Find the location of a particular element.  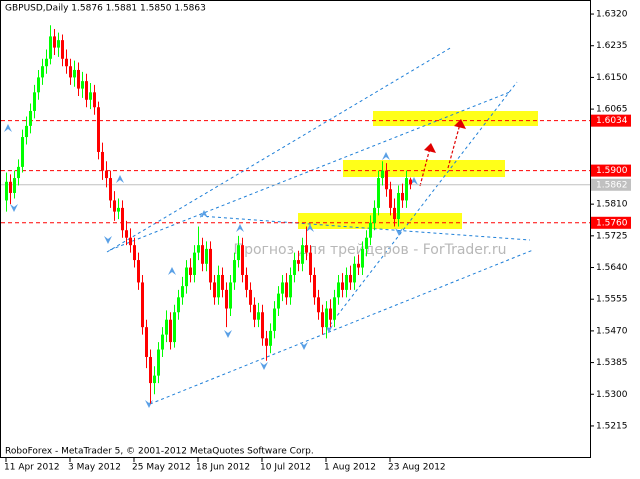

y-tick-label: 1.6320 is located at coordinates (612, 15).